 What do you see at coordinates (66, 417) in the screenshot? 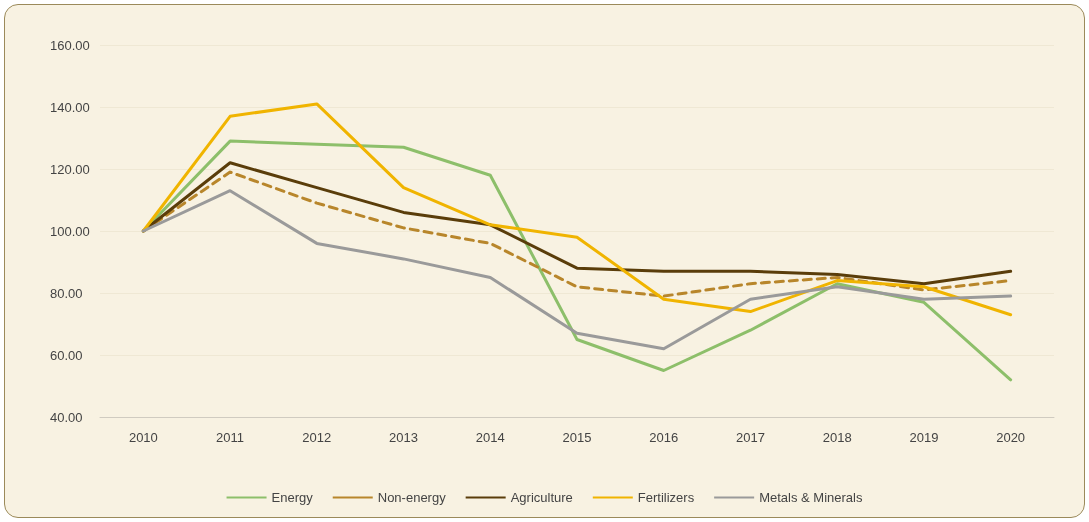
I see `y-tick-label: 40.00` at bounding box center [66, 417].